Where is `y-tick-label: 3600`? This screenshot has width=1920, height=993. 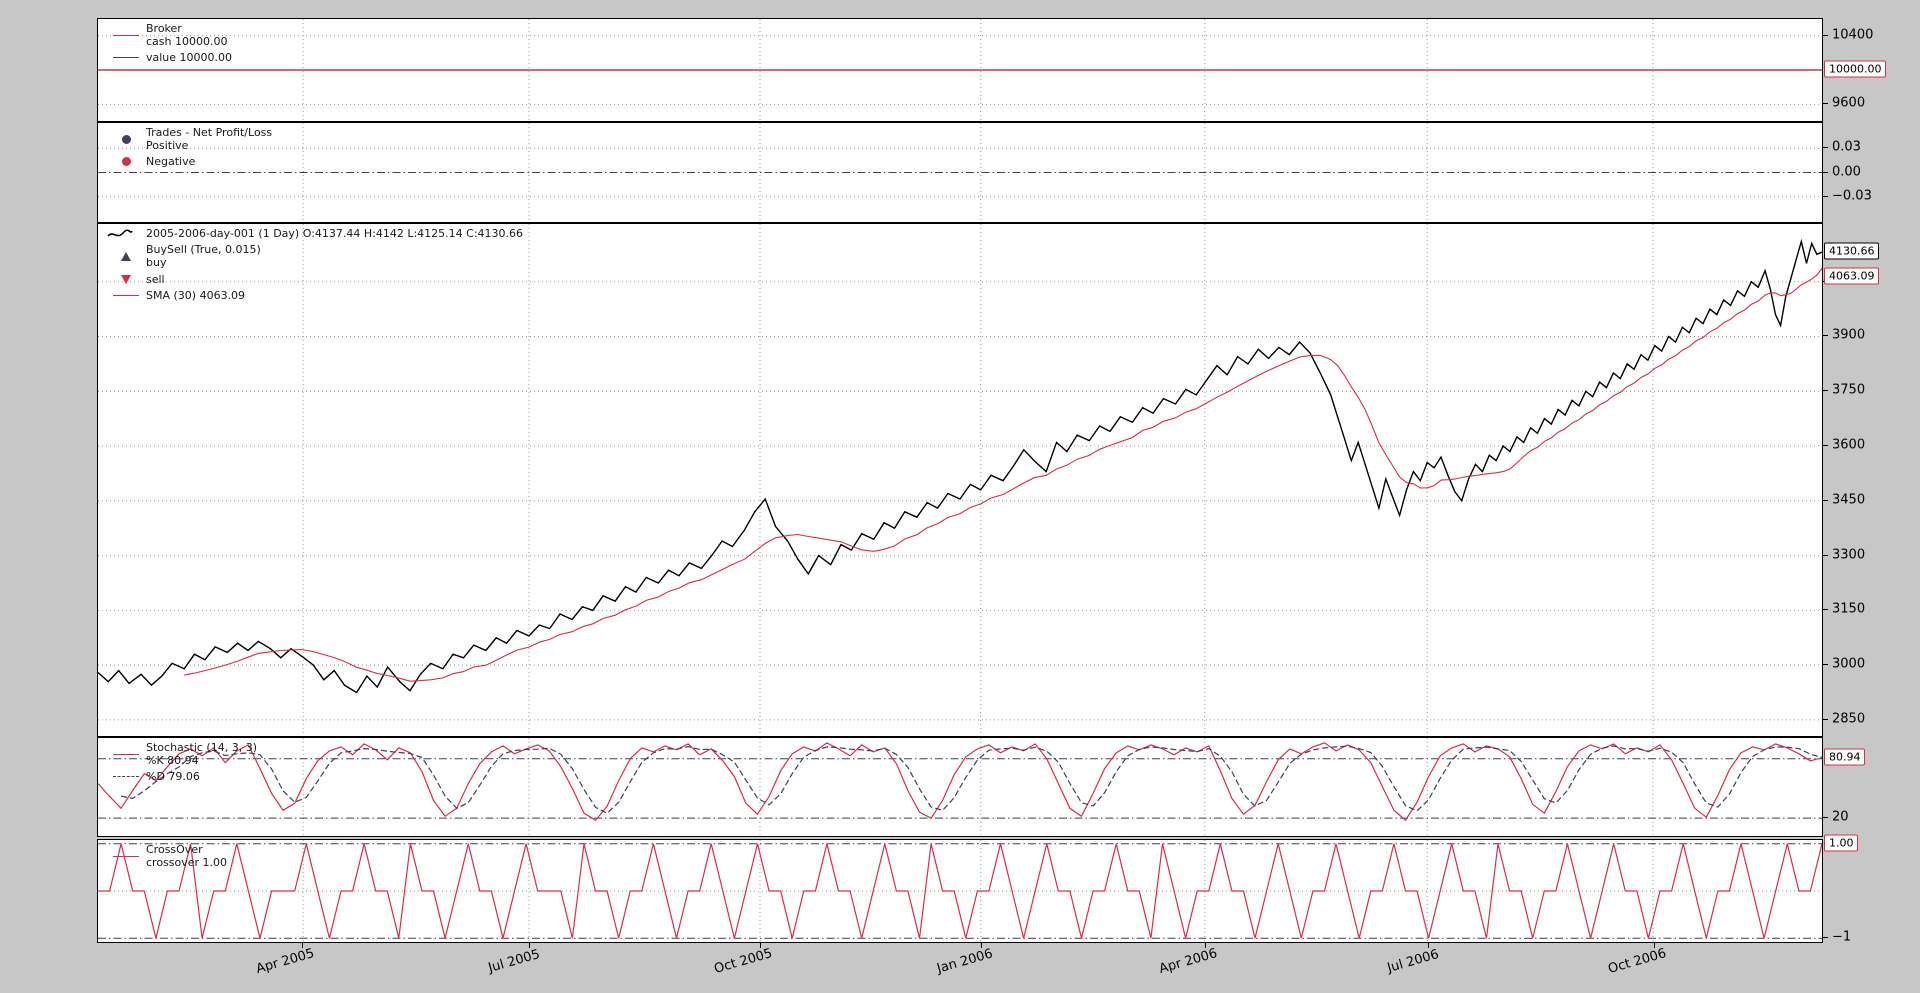 y-tick-label: 3600 is located at coordinates (1849, 445).